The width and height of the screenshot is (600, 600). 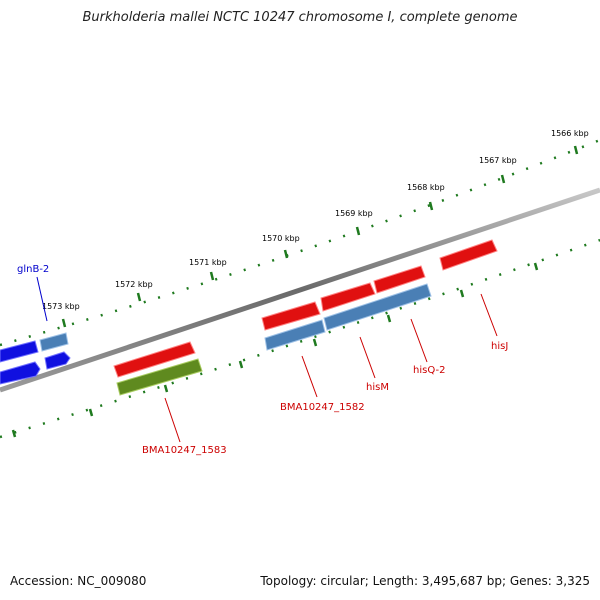 I want to click on scale-label-1572: 1572 kbp, so click(x=134, y=284).